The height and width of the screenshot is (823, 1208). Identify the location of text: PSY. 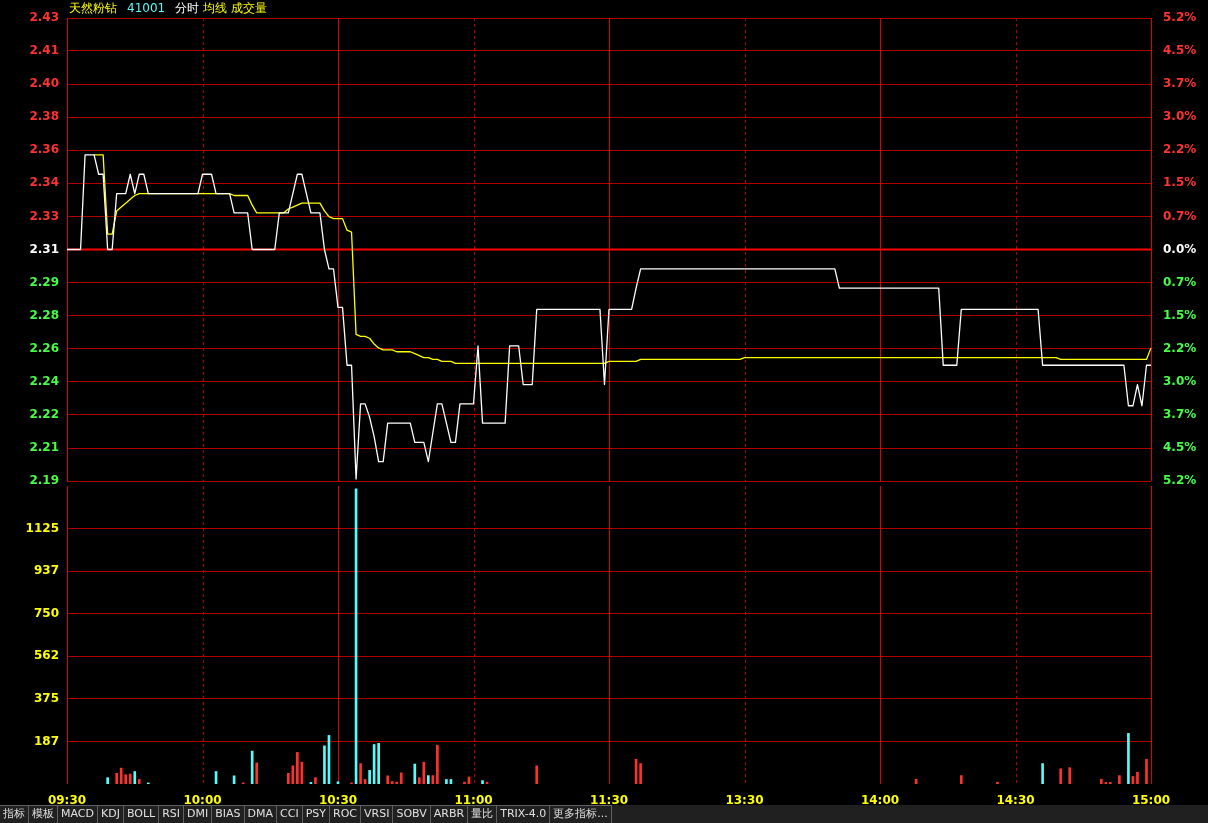
(316, 814).